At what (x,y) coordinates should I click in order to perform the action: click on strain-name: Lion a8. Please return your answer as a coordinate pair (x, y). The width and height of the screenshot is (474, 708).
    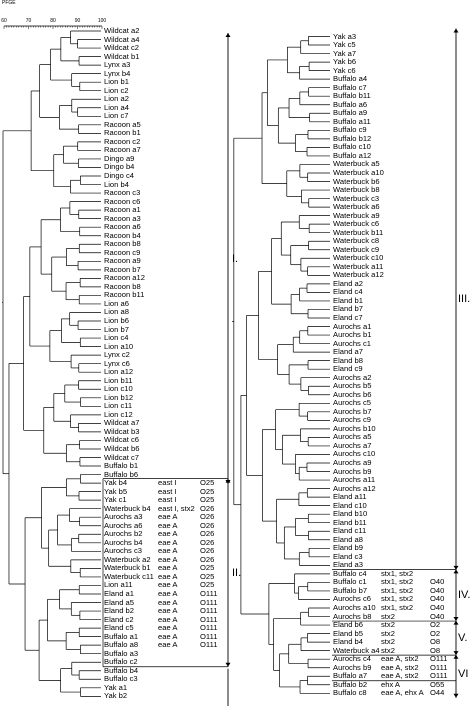
    Looking at the image, I should click on (116, 312).